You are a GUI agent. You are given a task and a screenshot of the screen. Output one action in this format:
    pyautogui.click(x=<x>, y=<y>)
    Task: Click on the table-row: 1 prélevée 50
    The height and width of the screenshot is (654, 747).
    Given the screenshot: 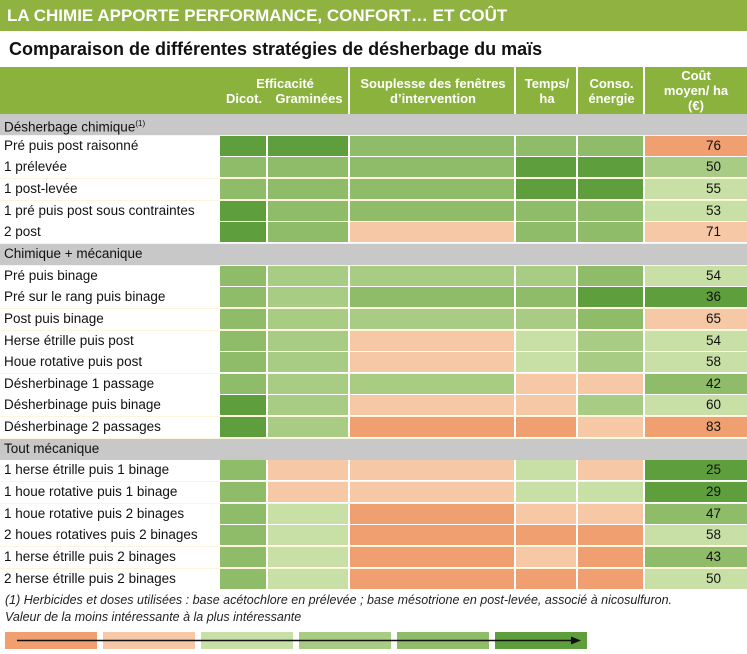 What is the action you would take?
    pyautogui.click(x=373, y=168)
    